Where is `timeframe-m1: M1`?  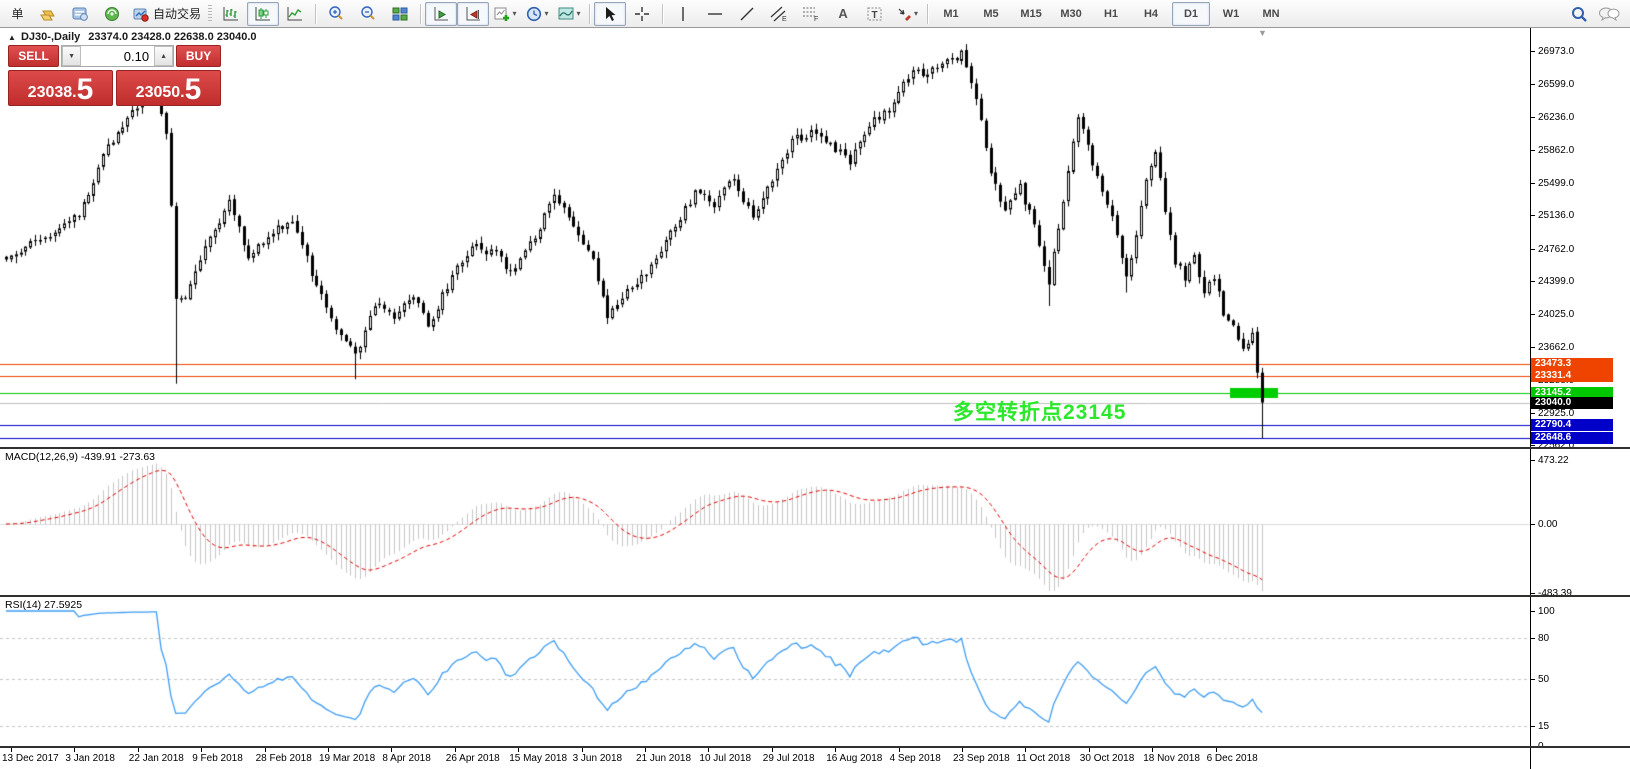
timeframe-m1: M1 is located at coordinates (951, 13).